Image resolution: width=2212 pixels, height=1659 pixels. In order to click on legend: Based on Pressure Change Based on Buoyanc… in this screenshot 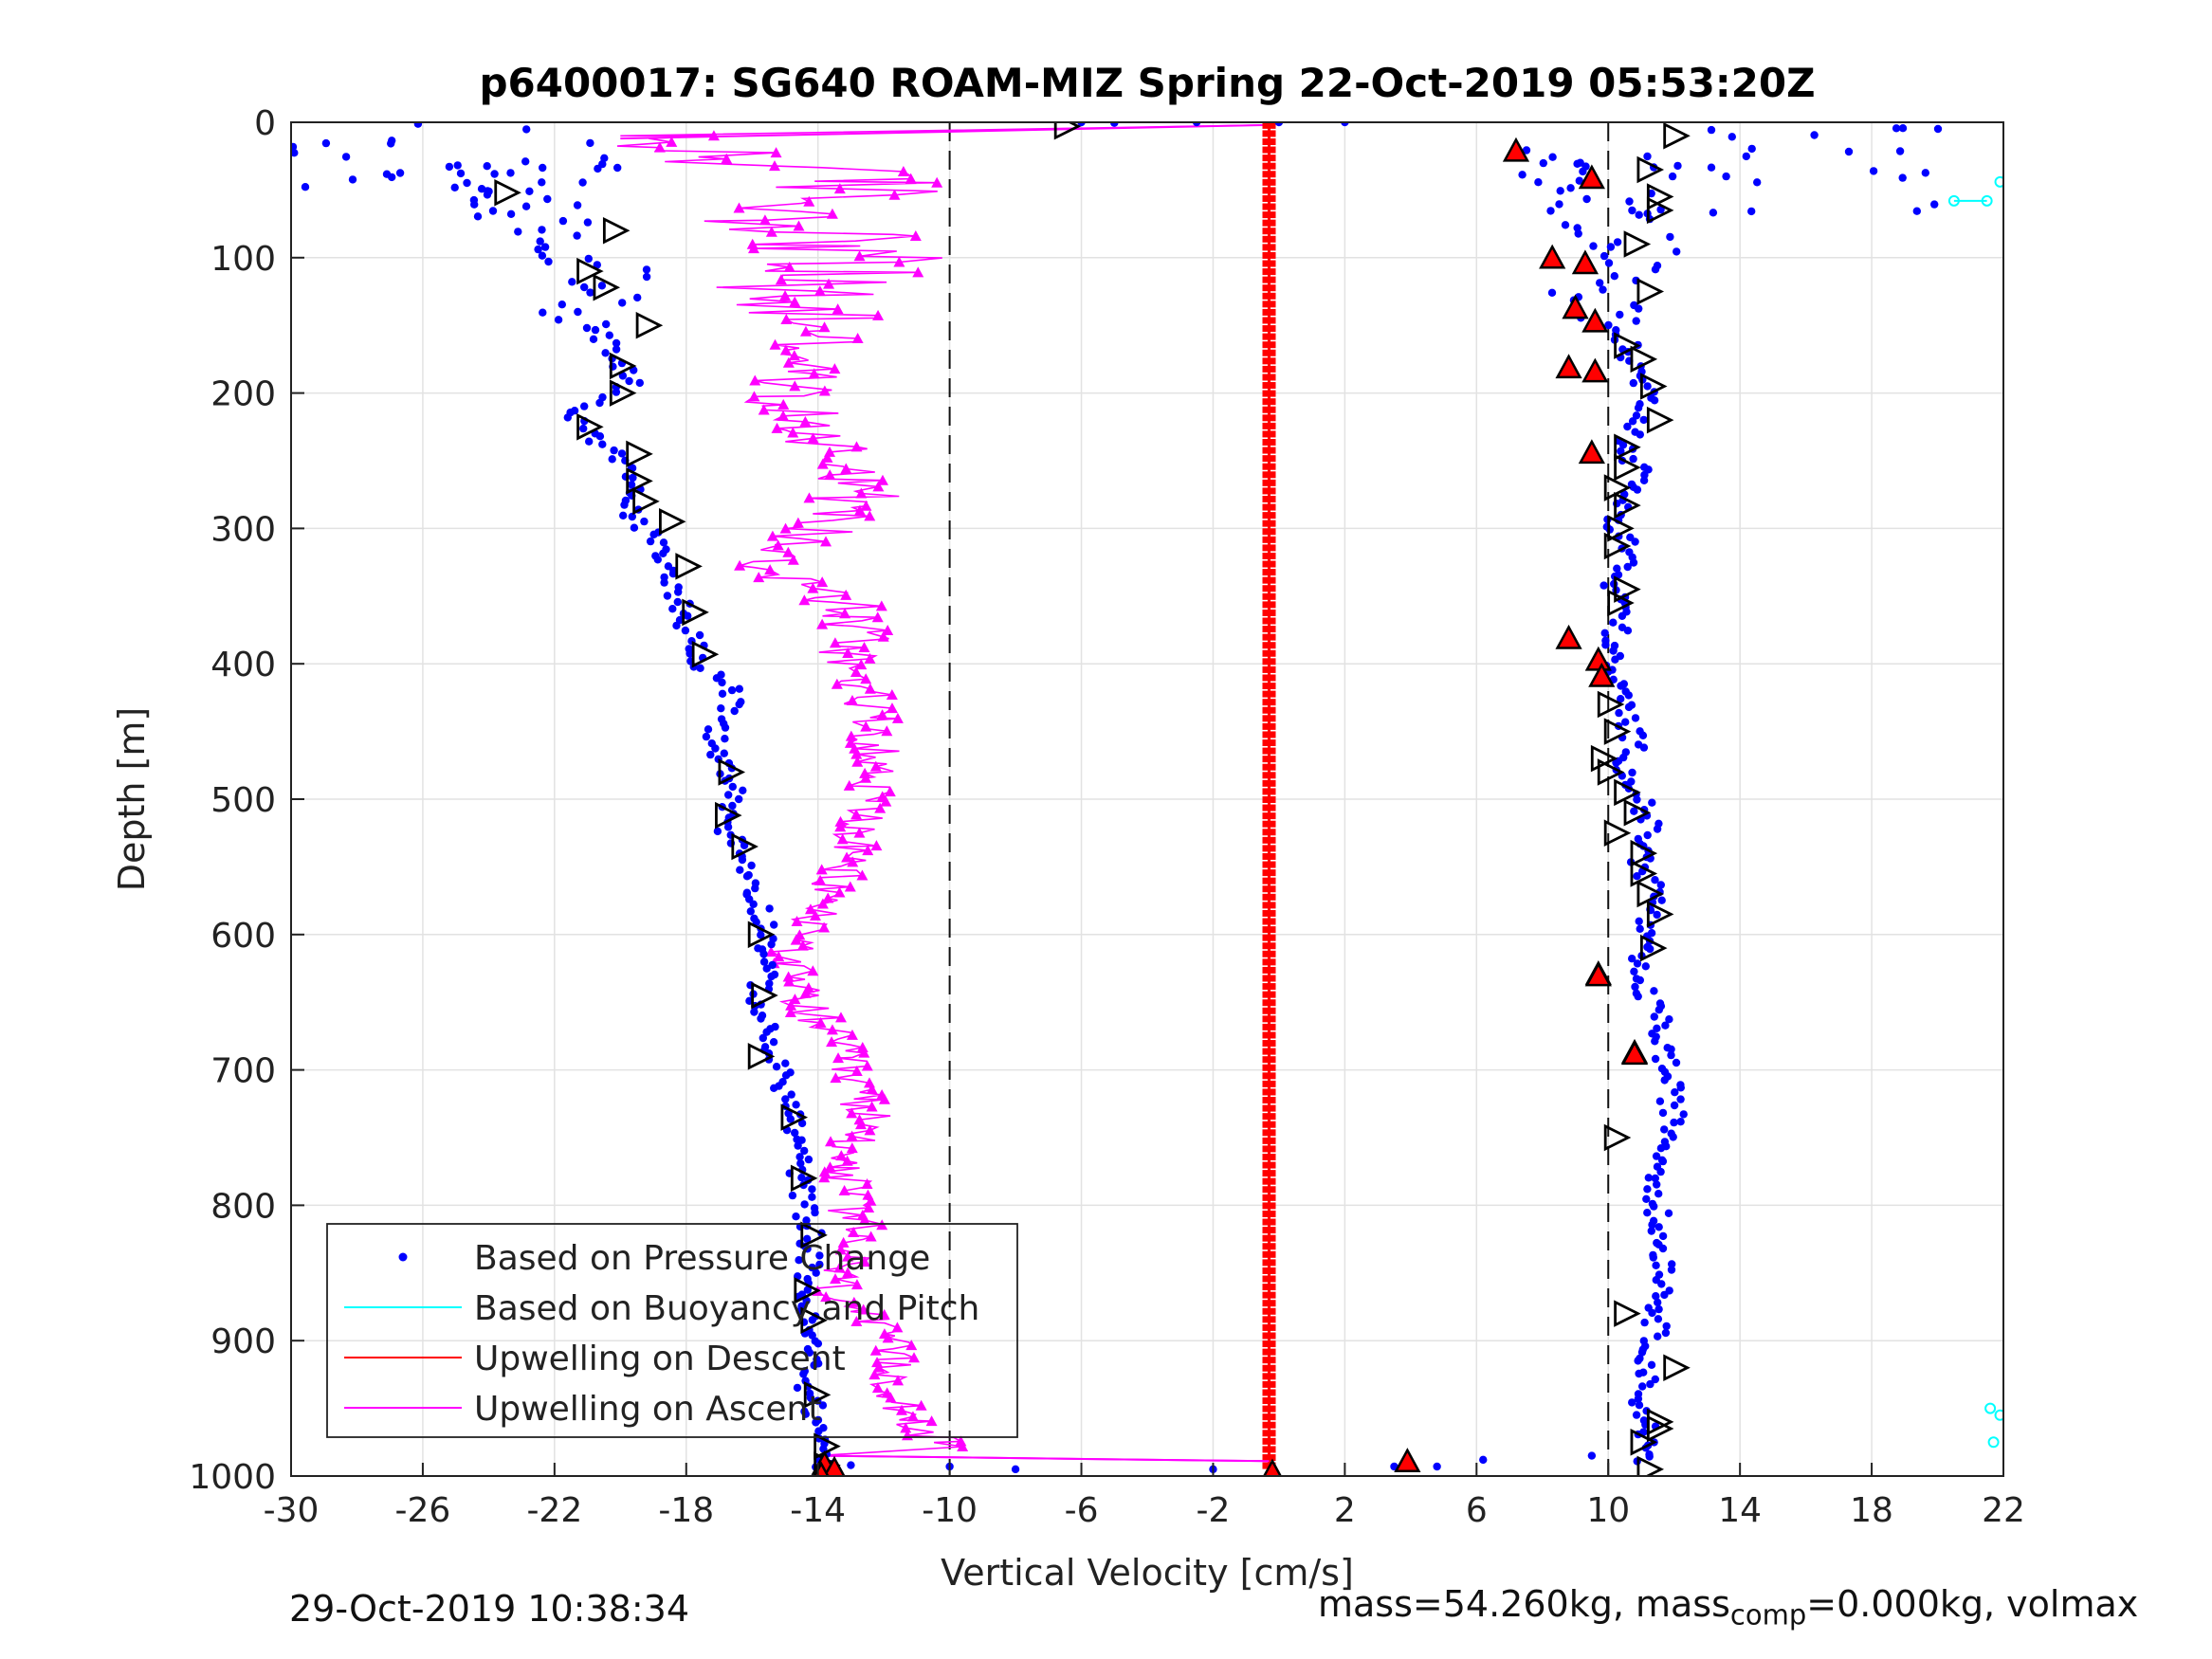, I will do `click(672, 1330)`.